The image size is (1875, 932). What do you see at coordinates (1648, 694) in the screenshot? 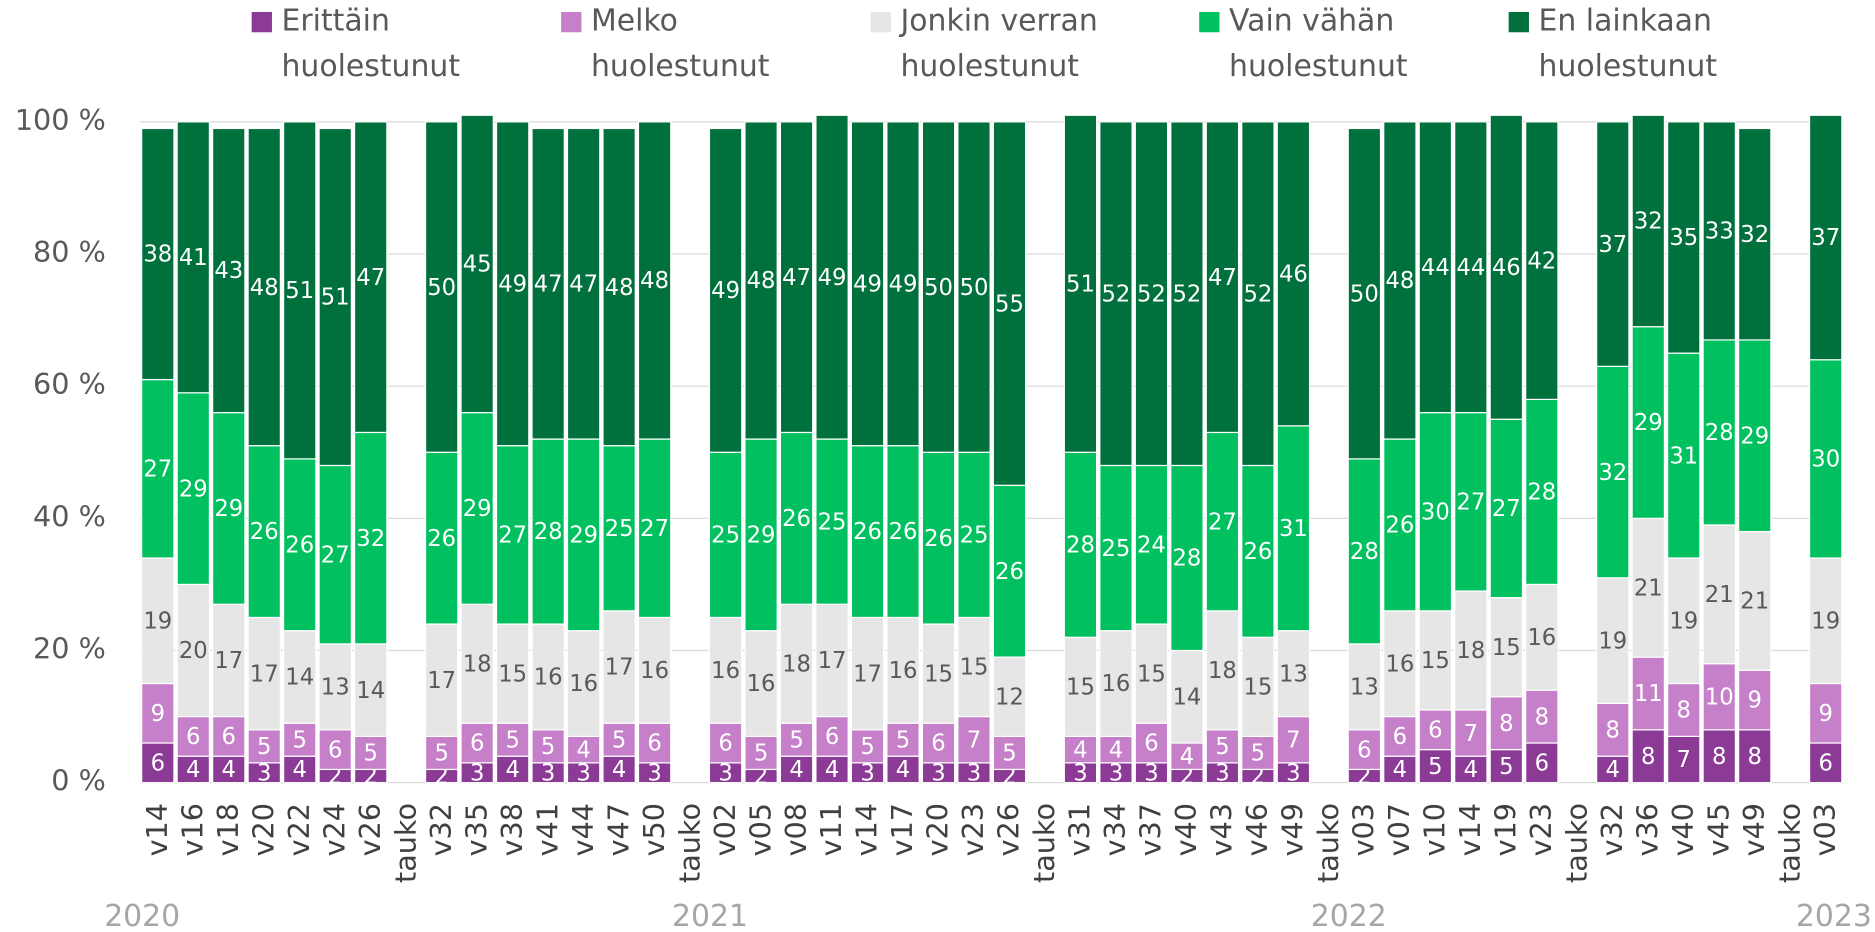
I see `data-label: 11` at bounding box center [1648, 694].